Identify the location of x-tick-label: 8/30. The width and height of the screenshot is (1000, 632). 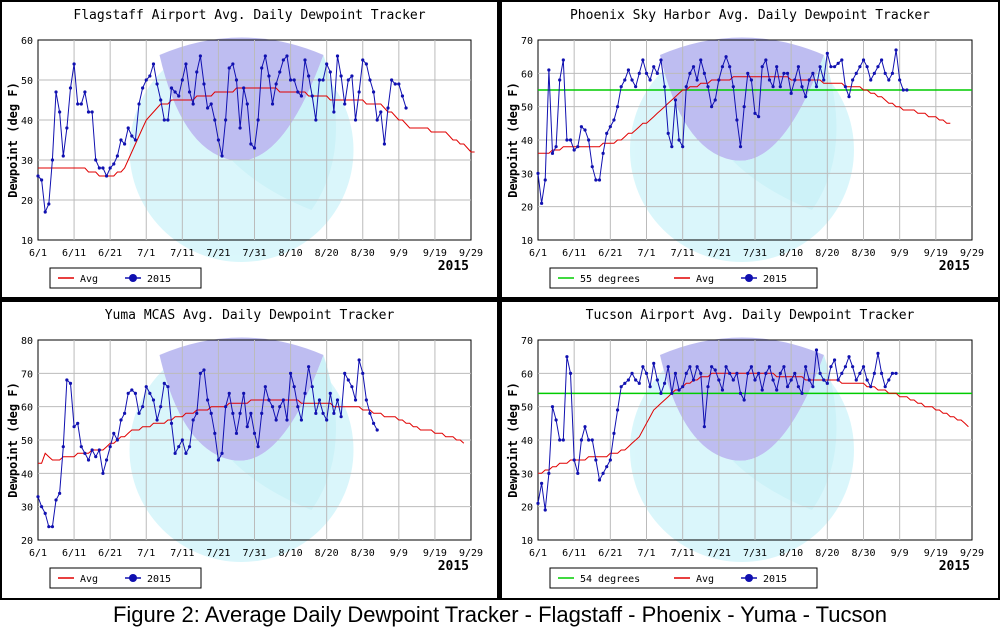
(863, 253).